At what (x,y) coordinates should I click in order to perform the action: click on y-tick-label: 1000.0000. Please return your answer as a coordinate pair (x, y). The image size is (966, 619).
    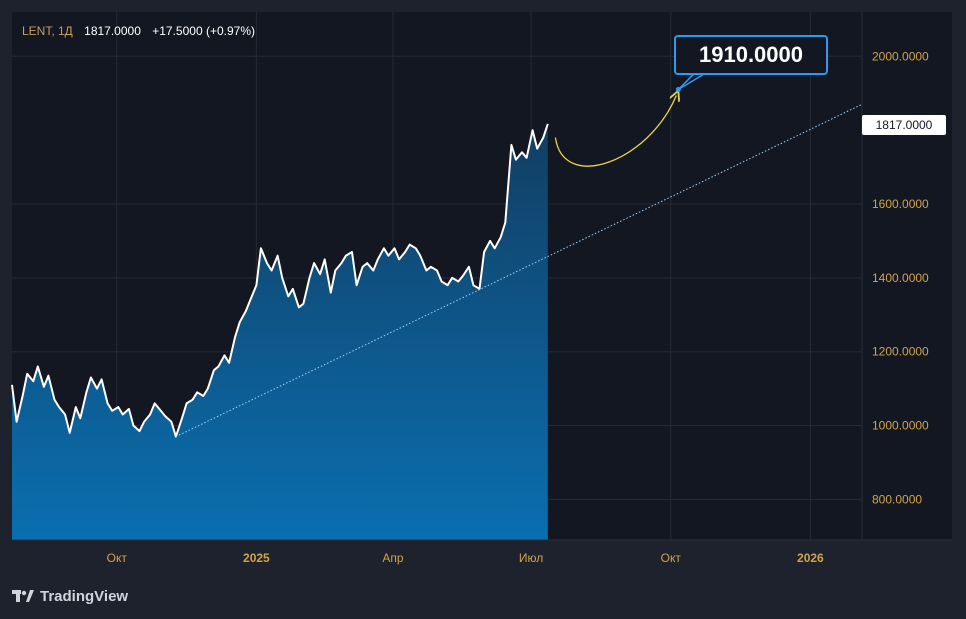
    Looking at the image, I should click on (900, 426).